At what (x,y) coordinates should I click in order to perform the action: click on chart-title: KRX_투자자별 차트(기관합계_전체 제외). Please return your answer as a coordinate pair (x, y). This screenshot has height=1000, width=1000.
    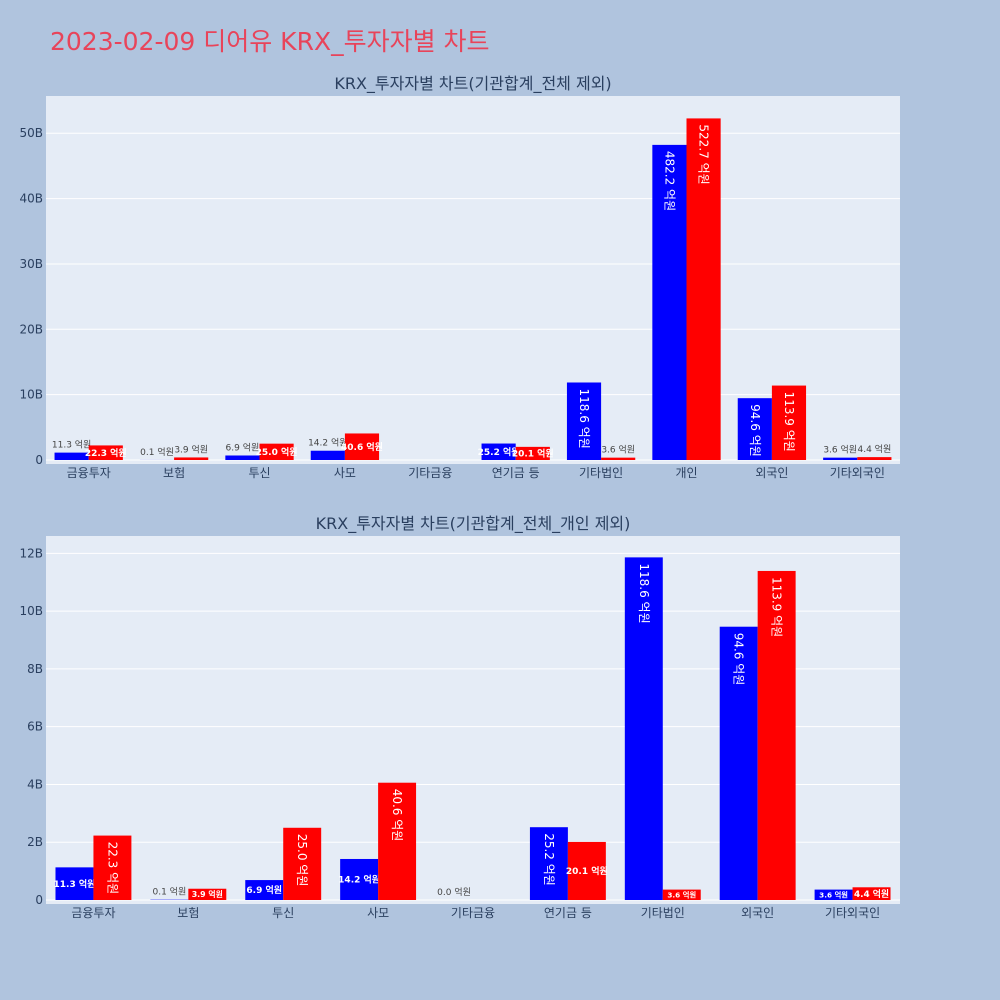
    Looking at the image, I should click on (472, 84).